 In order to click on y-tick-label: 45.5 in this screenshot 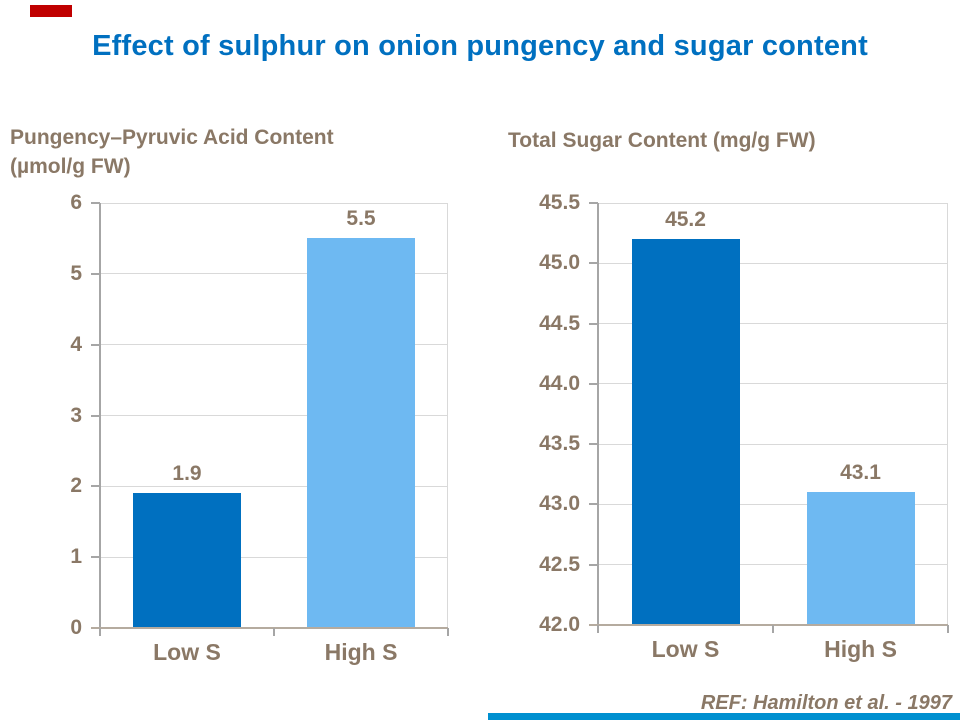, I will do `click(559, 202)`.